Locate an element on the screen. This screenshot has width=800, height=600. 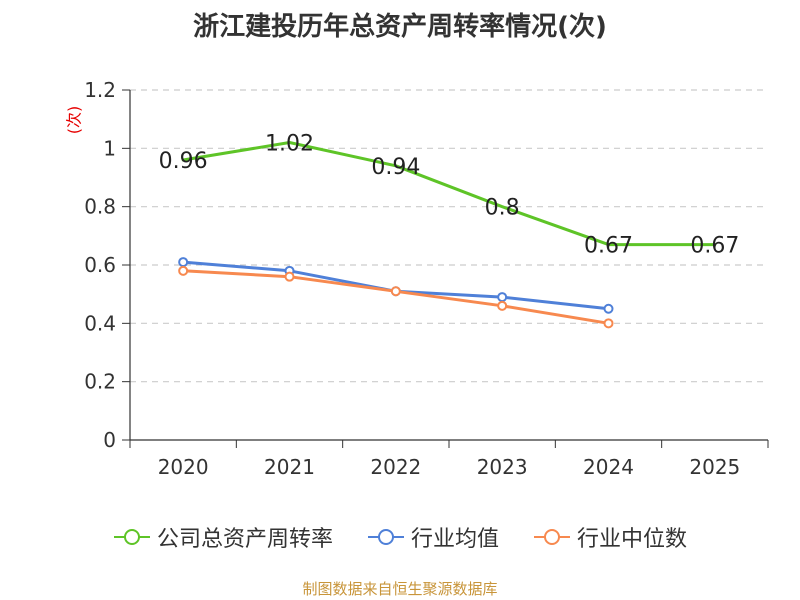
series-line-industry_avg is located at coordinates (395, 285).